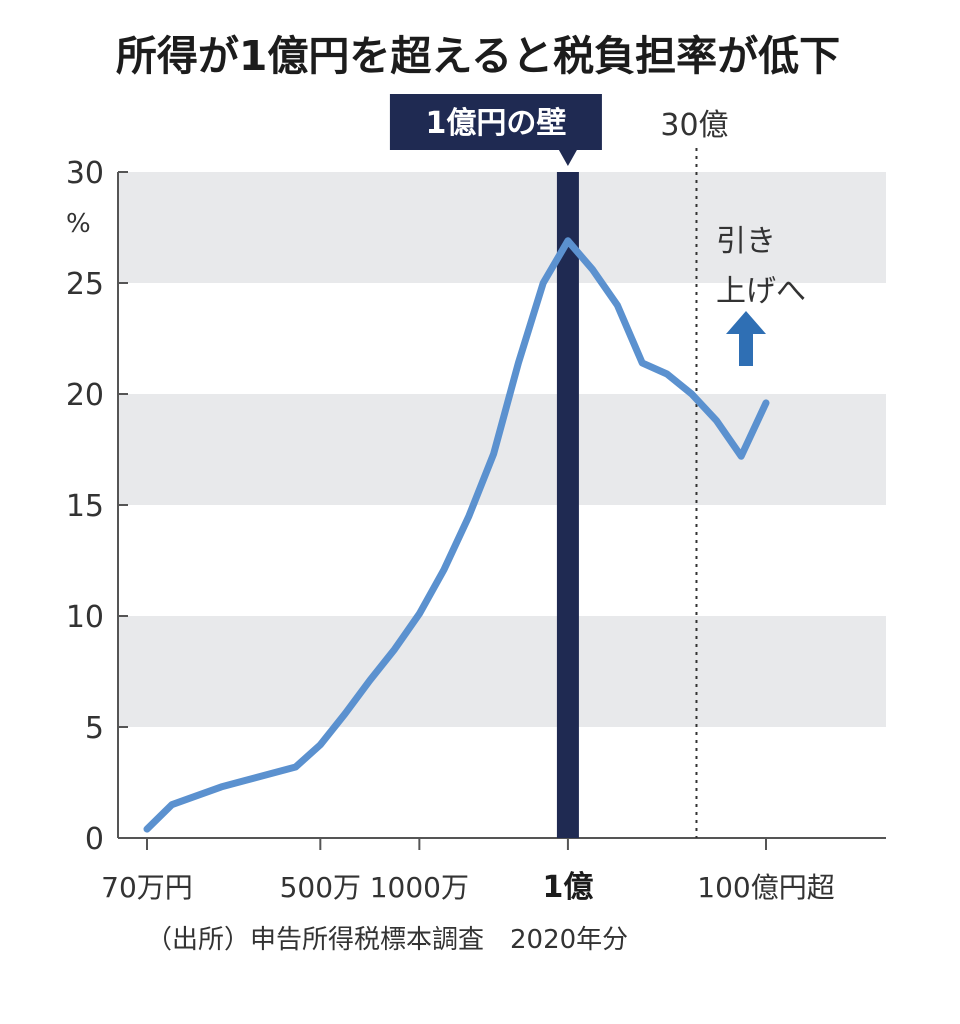 This screenshot has height=1024, width=960. Describe the element at coordinates (387, 940) in the screenshot. I see `source-note: （出所）申告所得税標本調査 2020年分` at that location.